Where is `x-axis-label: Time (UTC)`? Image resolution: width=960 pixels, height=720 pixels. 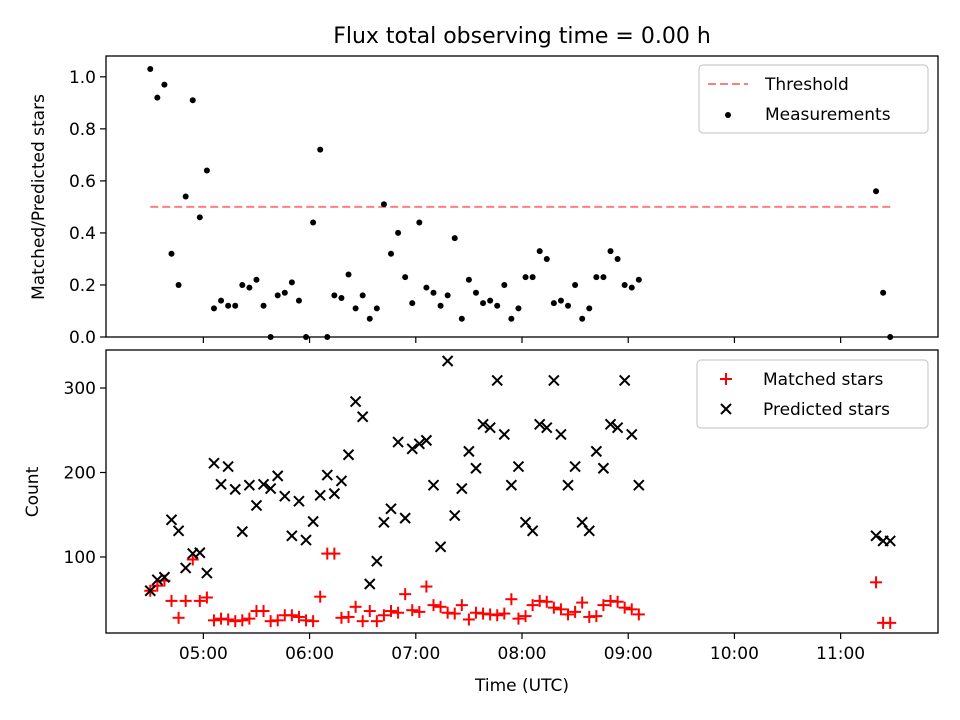
x-axis-label: Time (UTC) is located at coordinates (521, 686).